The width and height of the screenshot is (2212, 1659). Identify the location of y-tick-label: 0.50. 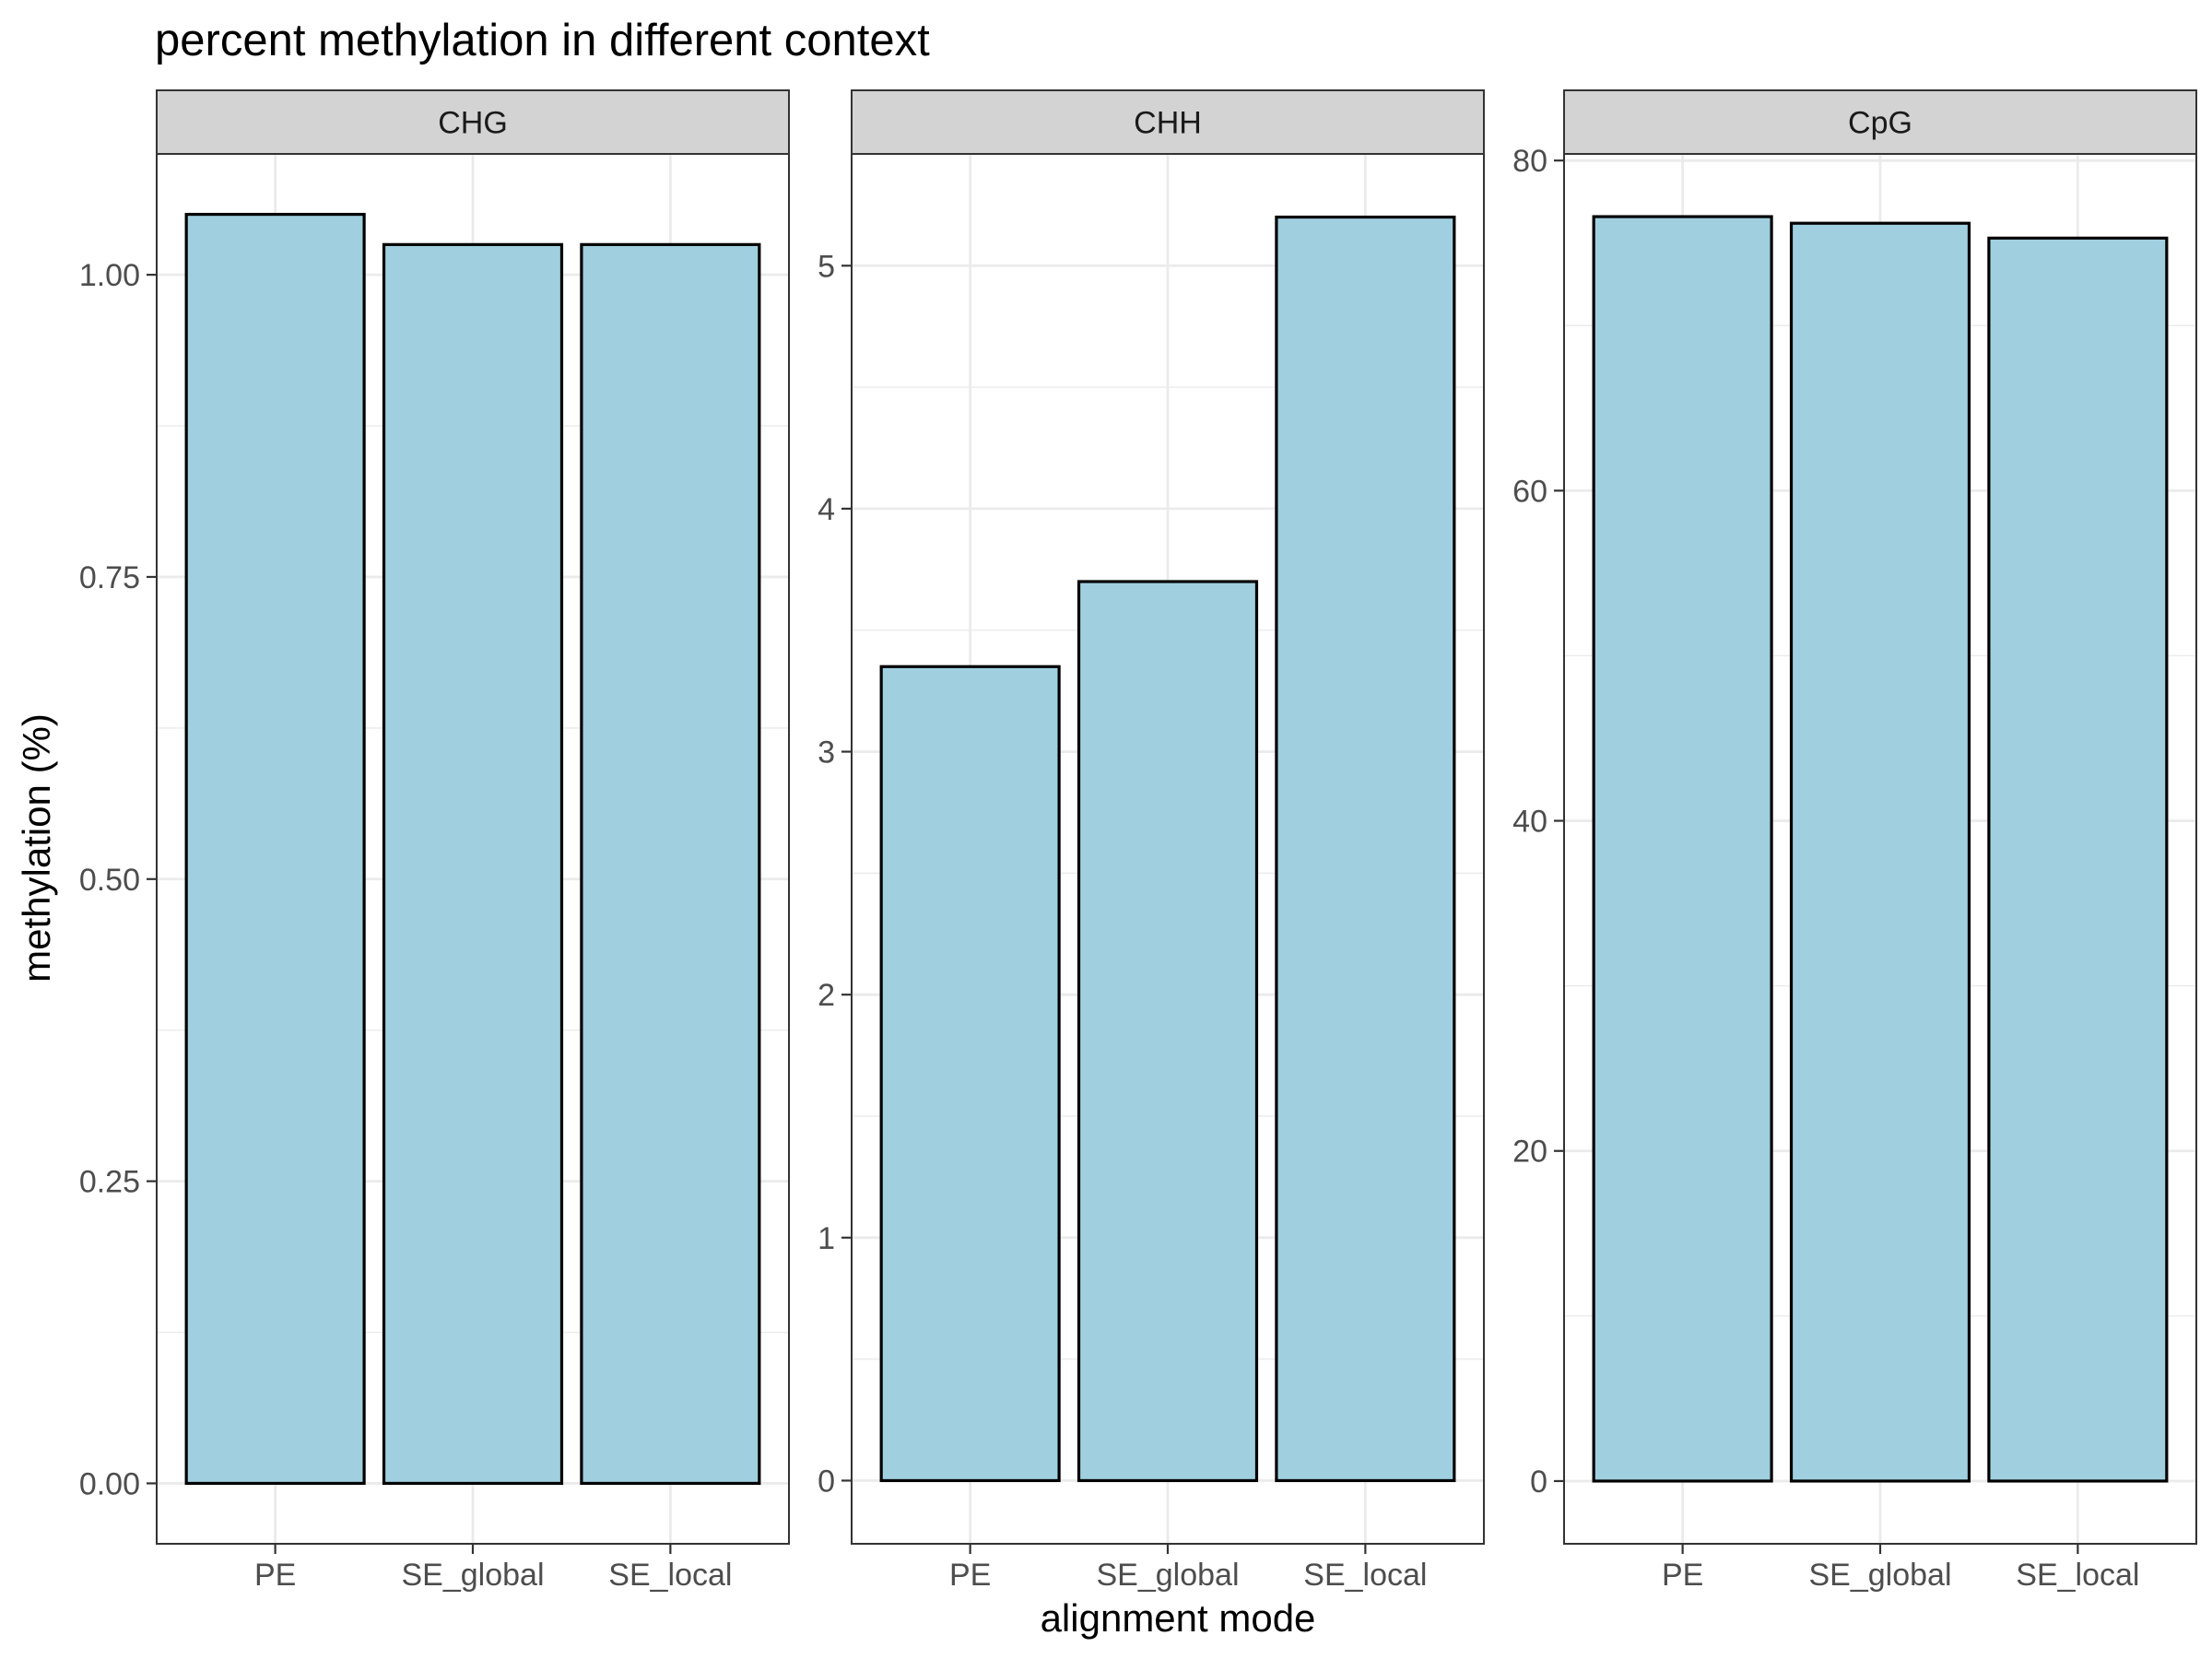
(109, 880).